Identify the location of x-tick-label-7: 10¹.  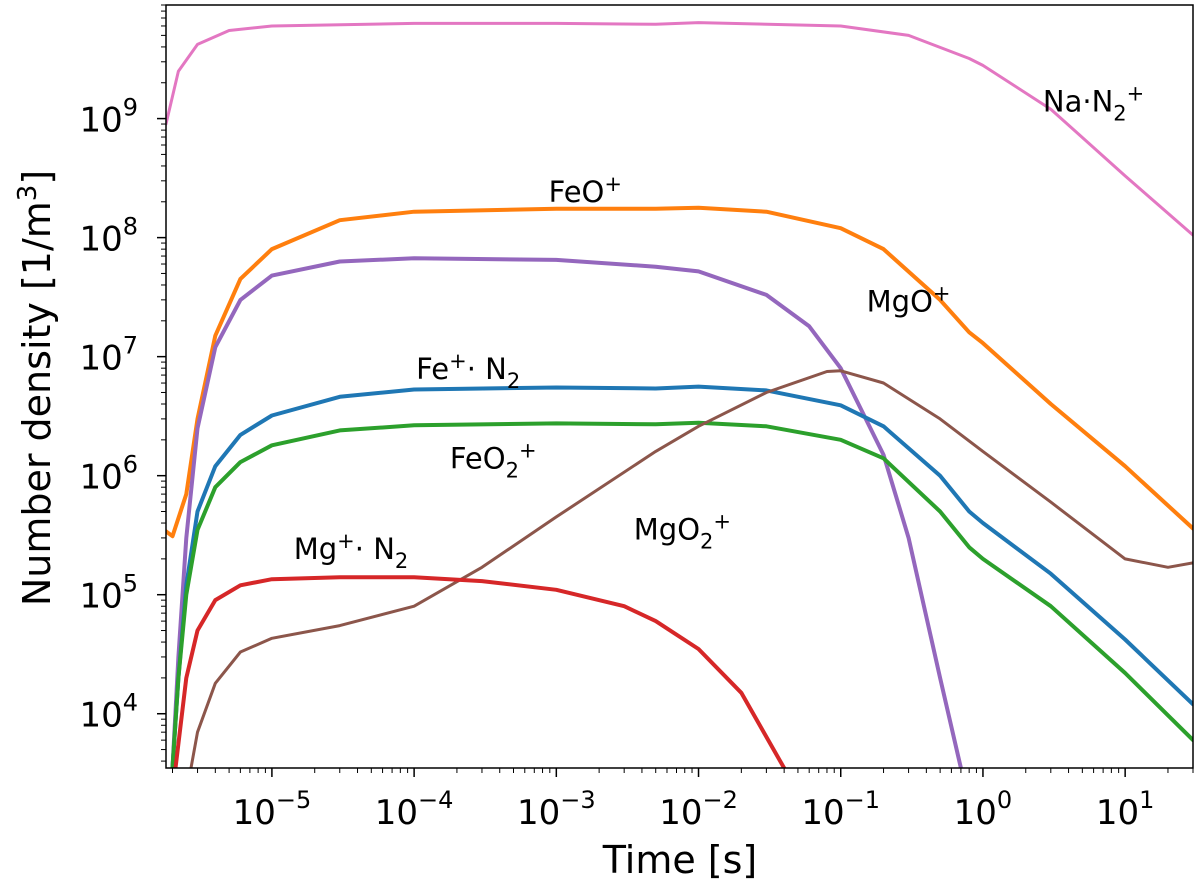
(1125, 809).